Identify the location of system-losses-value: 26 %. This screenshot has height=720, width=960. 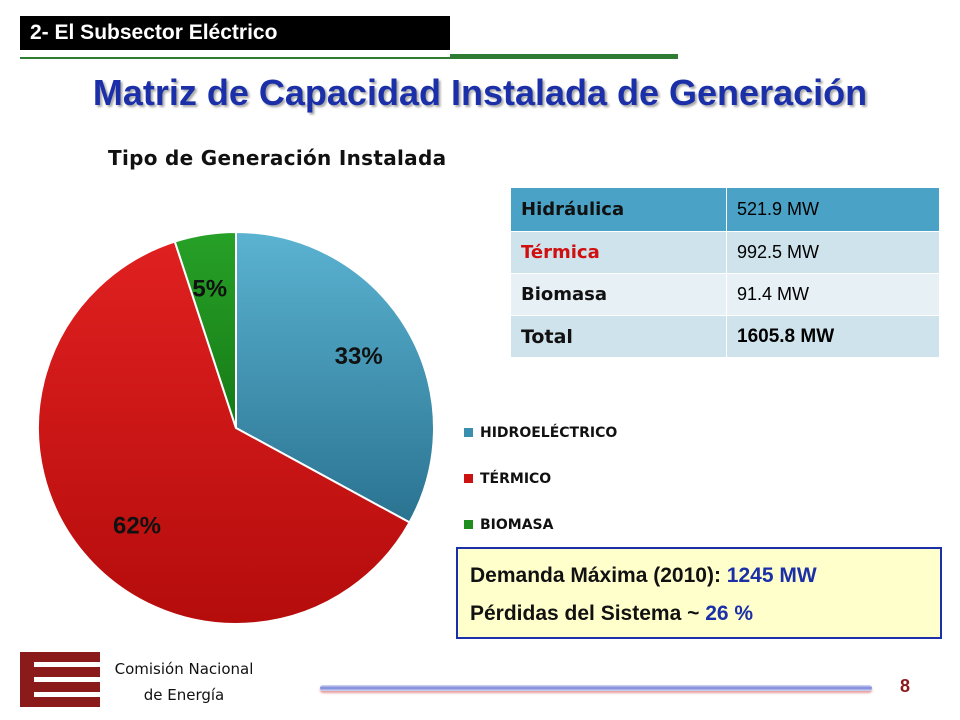
(729, 613).